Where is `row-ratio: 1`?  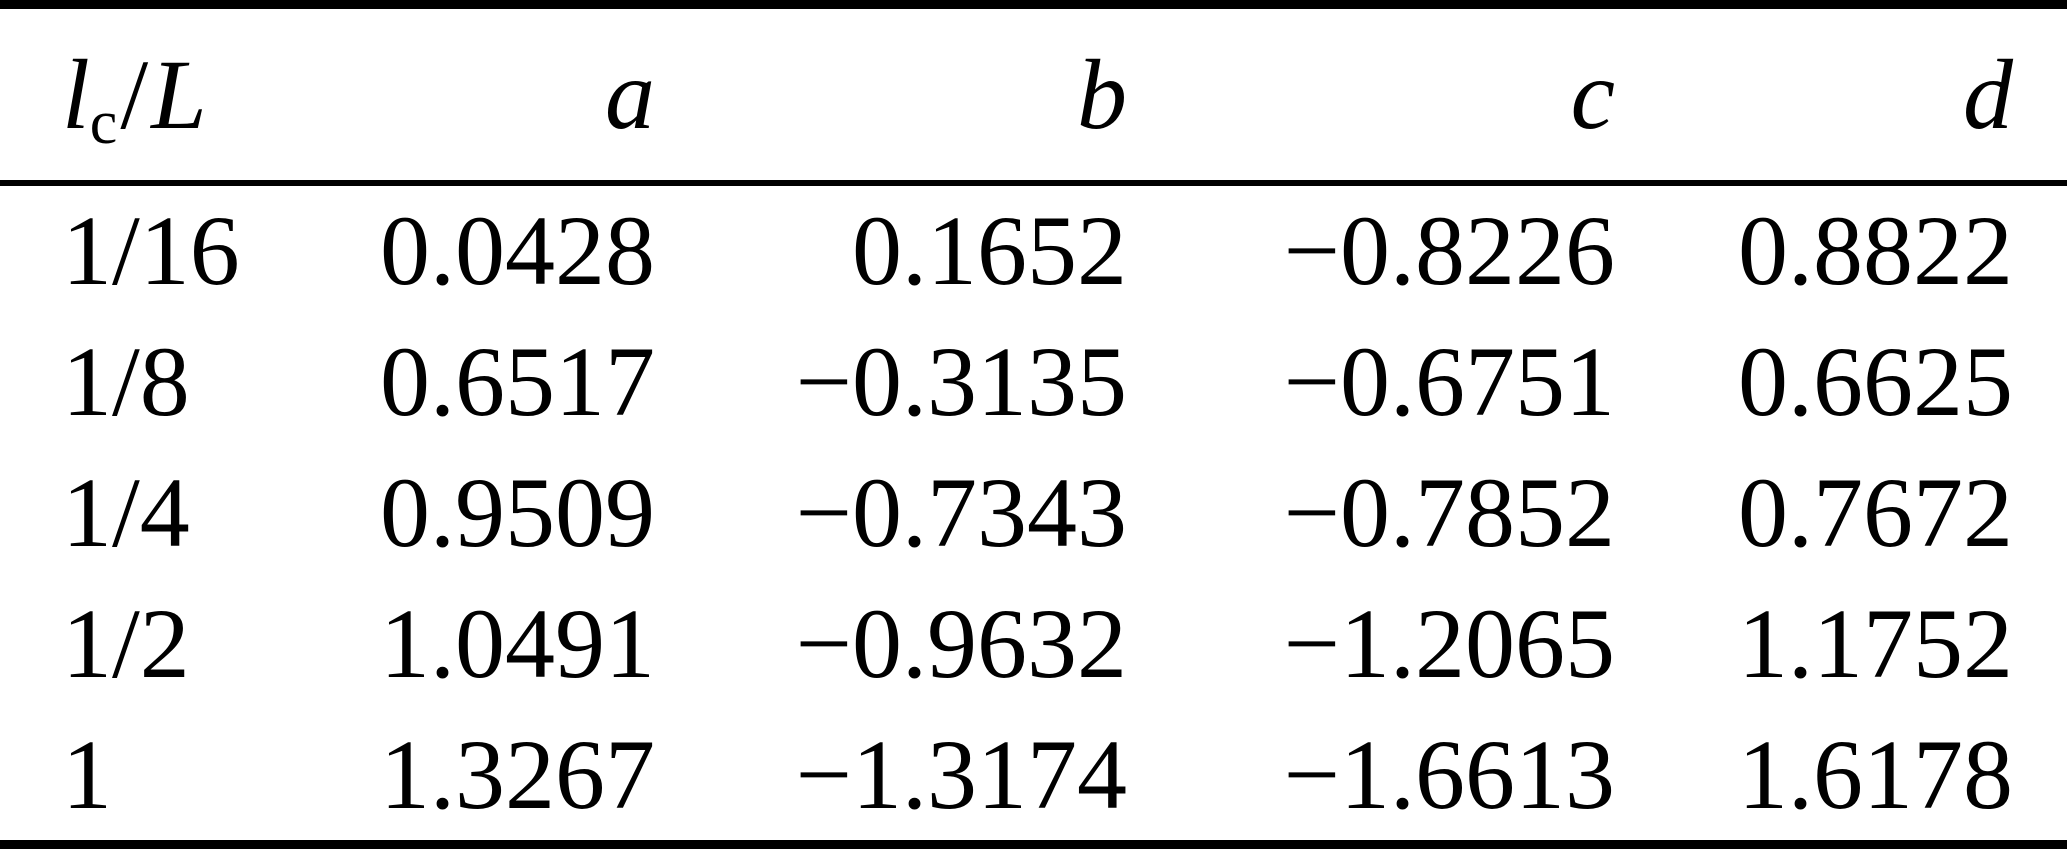 row-ratio: 1 is located at coordinates (87, 774).